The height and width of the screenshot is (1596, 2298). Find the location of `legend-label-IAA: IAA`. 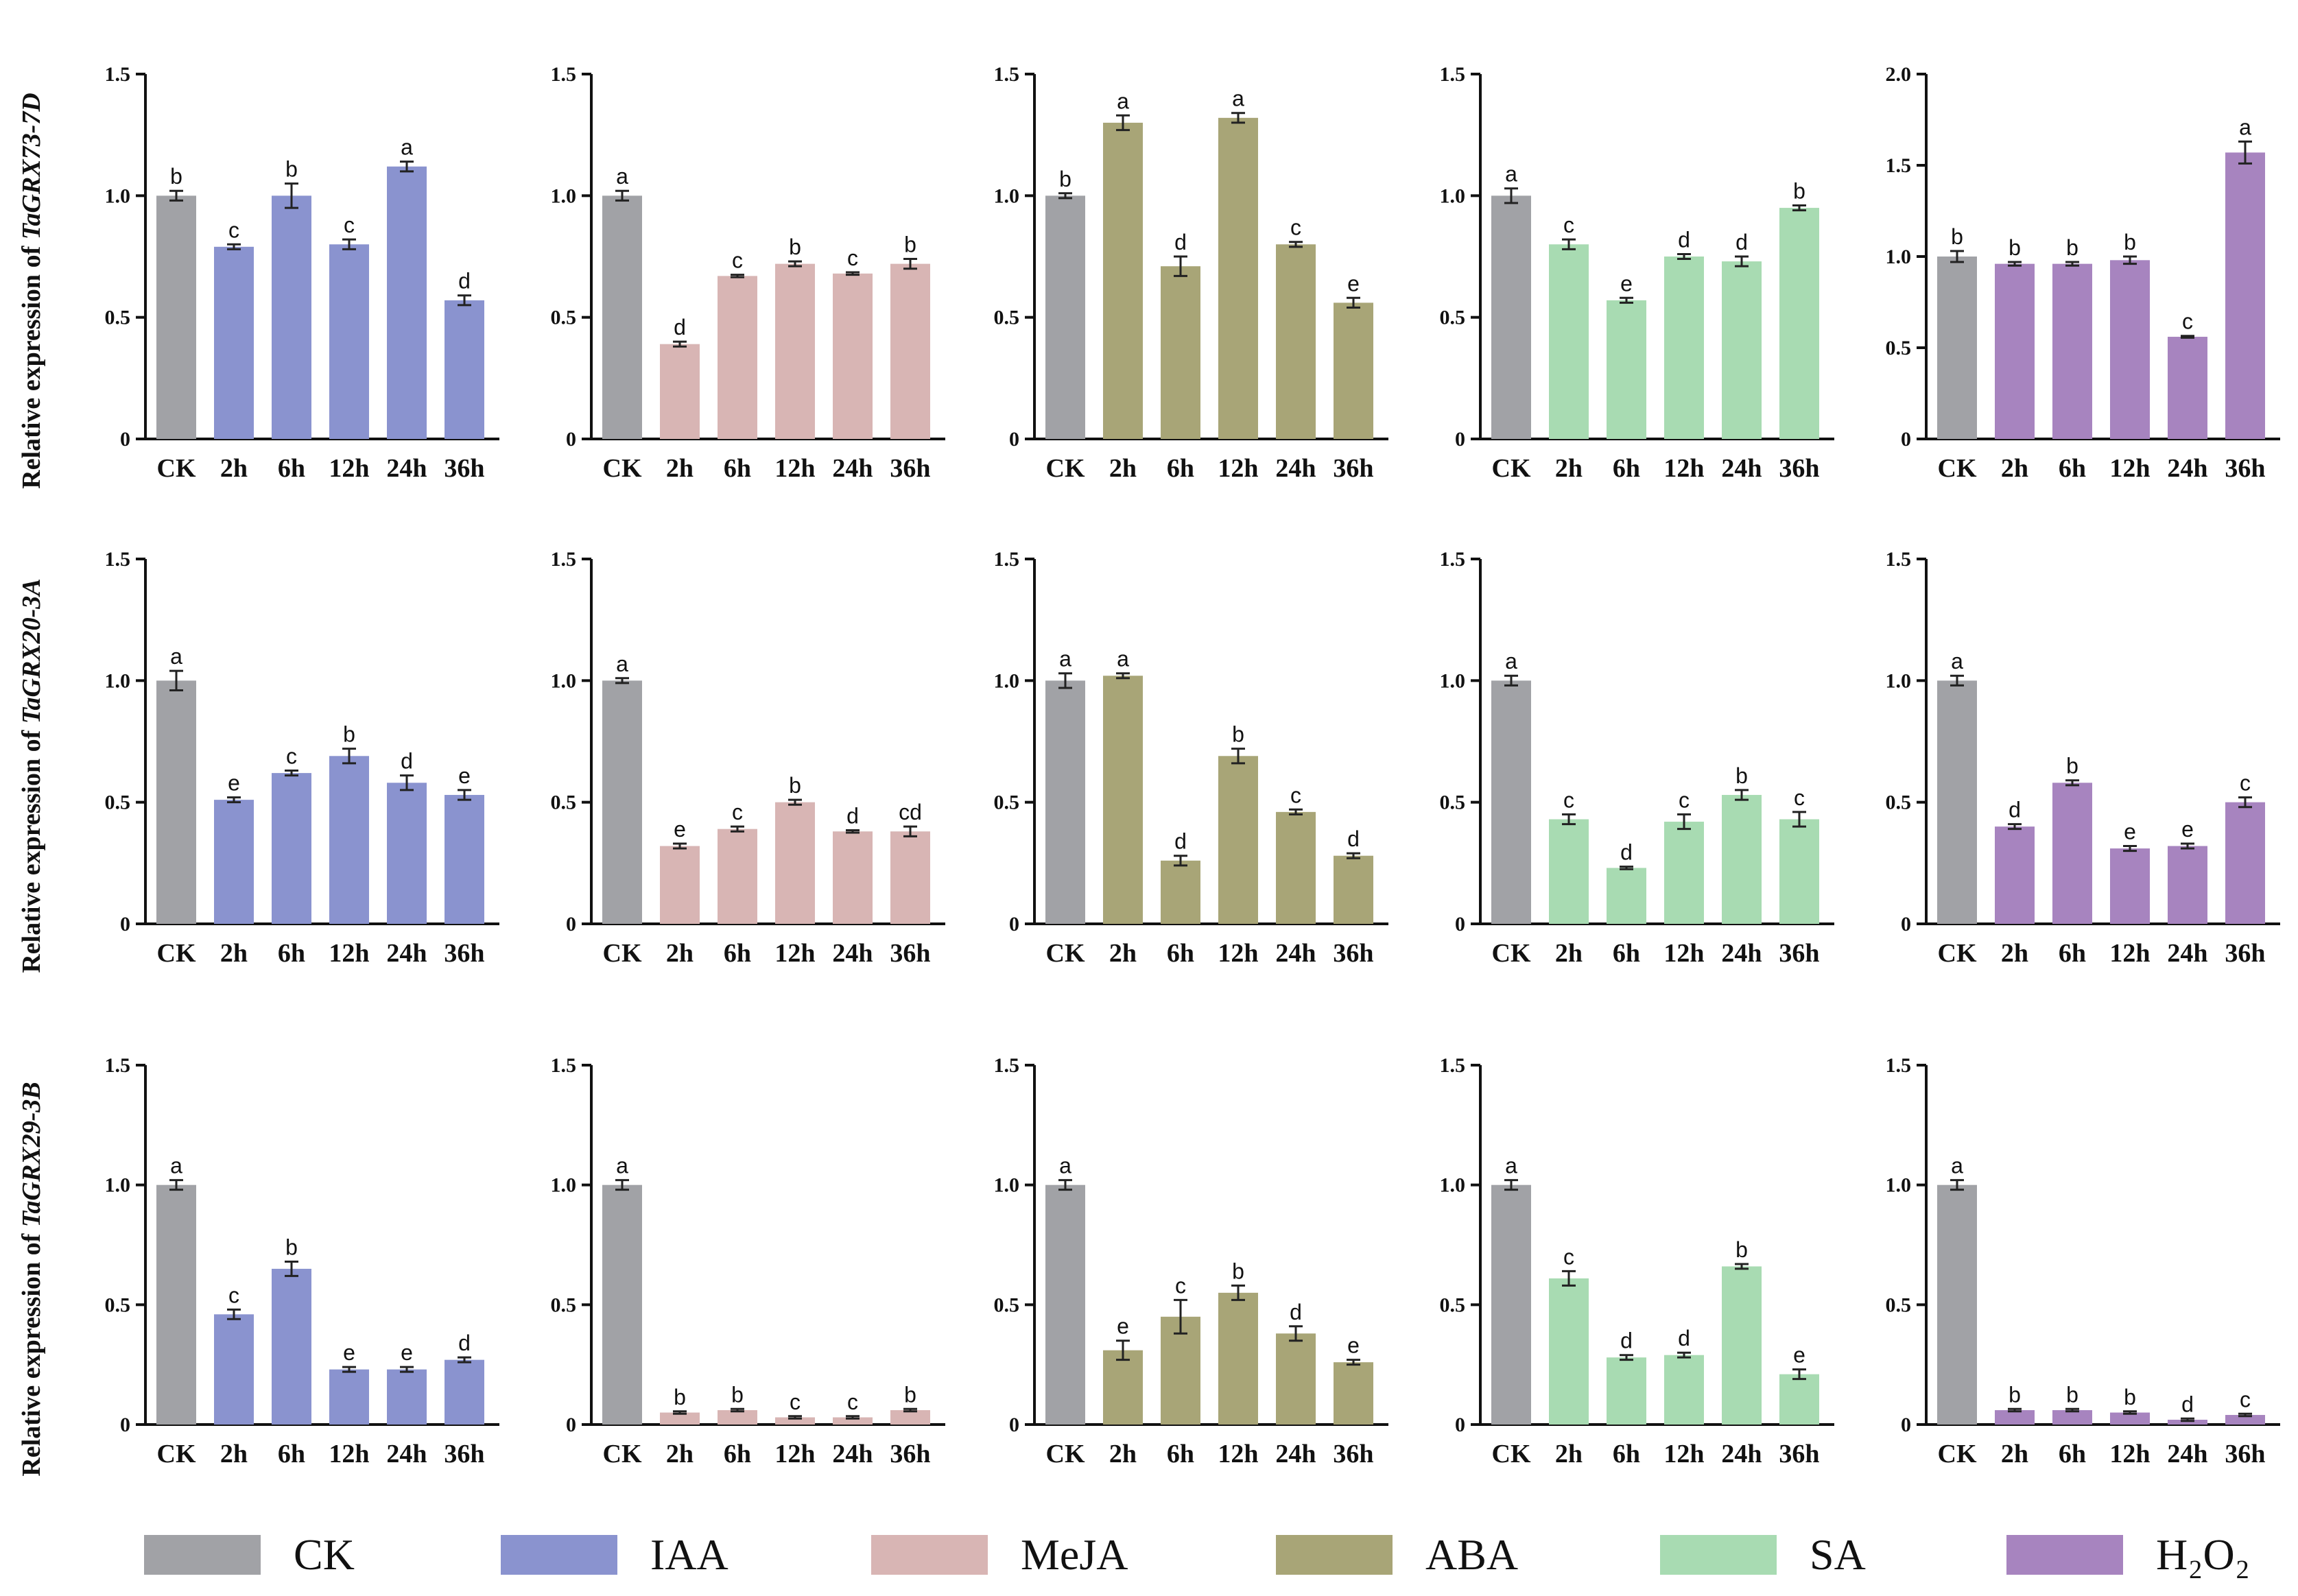

legend-label-IAA: IAA is located at coordinates (689, 1555).